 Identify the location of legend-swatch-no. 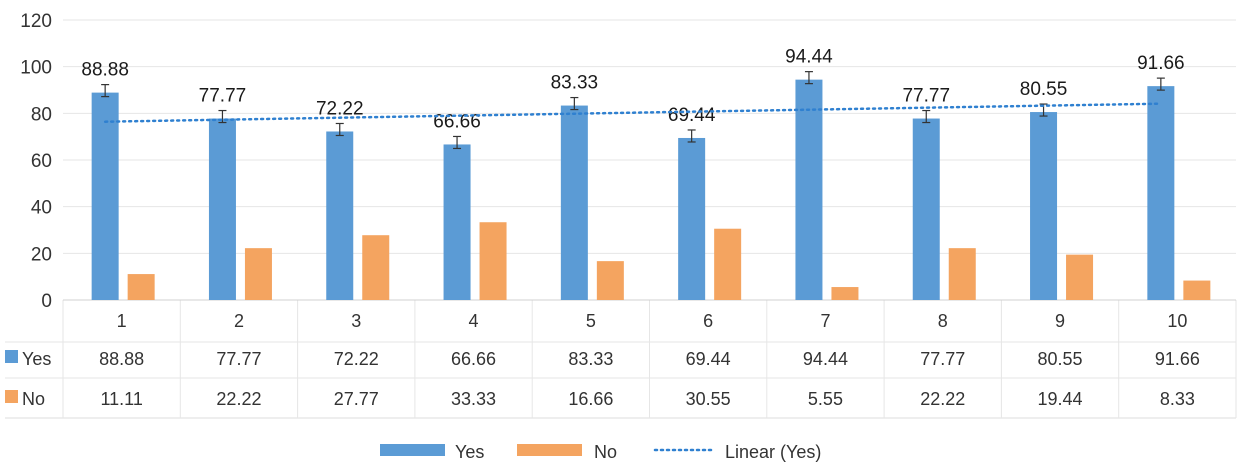
(549, 450).